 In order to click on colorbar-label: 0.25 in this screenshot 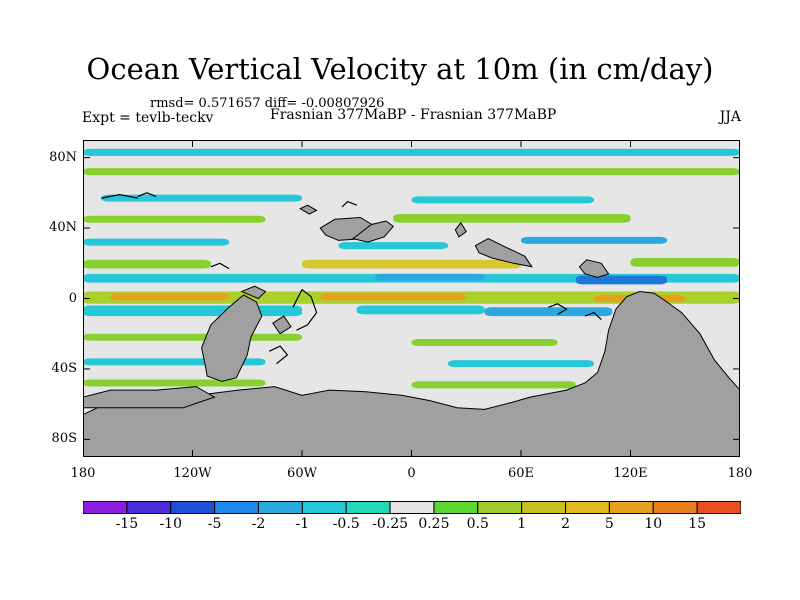, I will do `click(434, 524)`.